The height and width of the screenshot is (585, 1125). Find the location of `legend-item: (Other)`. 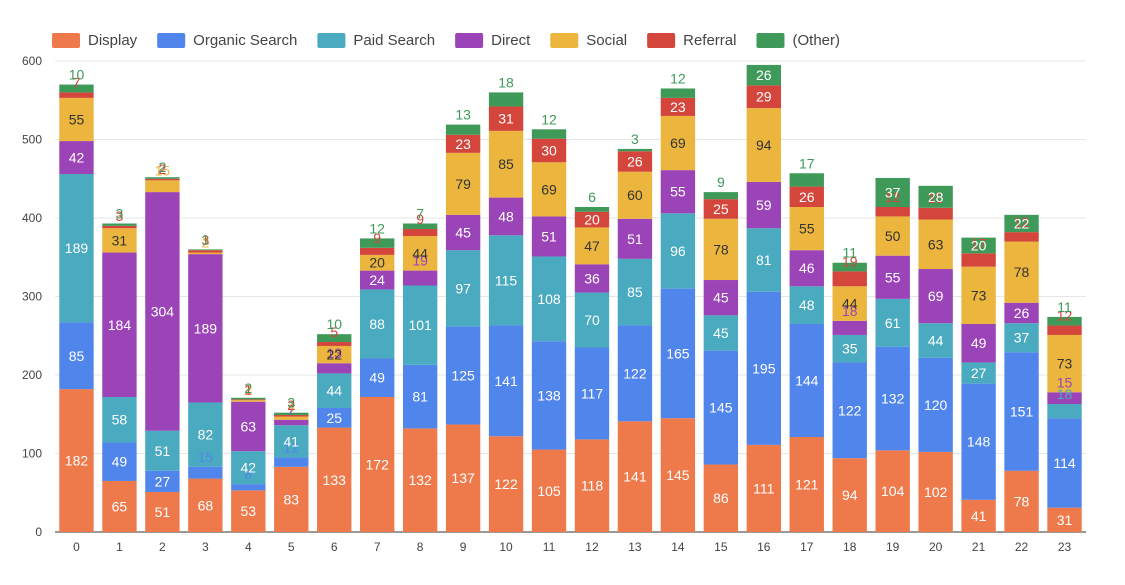

legend-item: (Other) is located at coordinates (798, 40).